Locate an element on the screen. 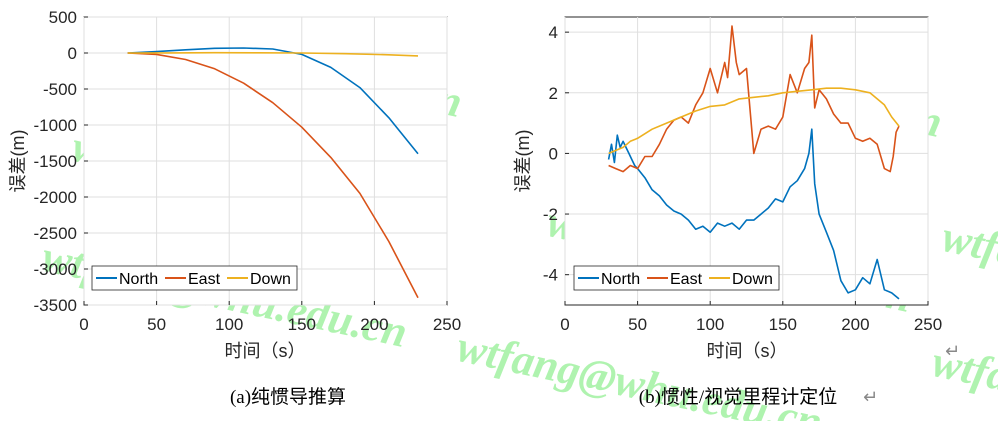 Image resolution: width=998 pixels, height=421 pixels. chart-a-legend-box is located at coordinates (194, 278).